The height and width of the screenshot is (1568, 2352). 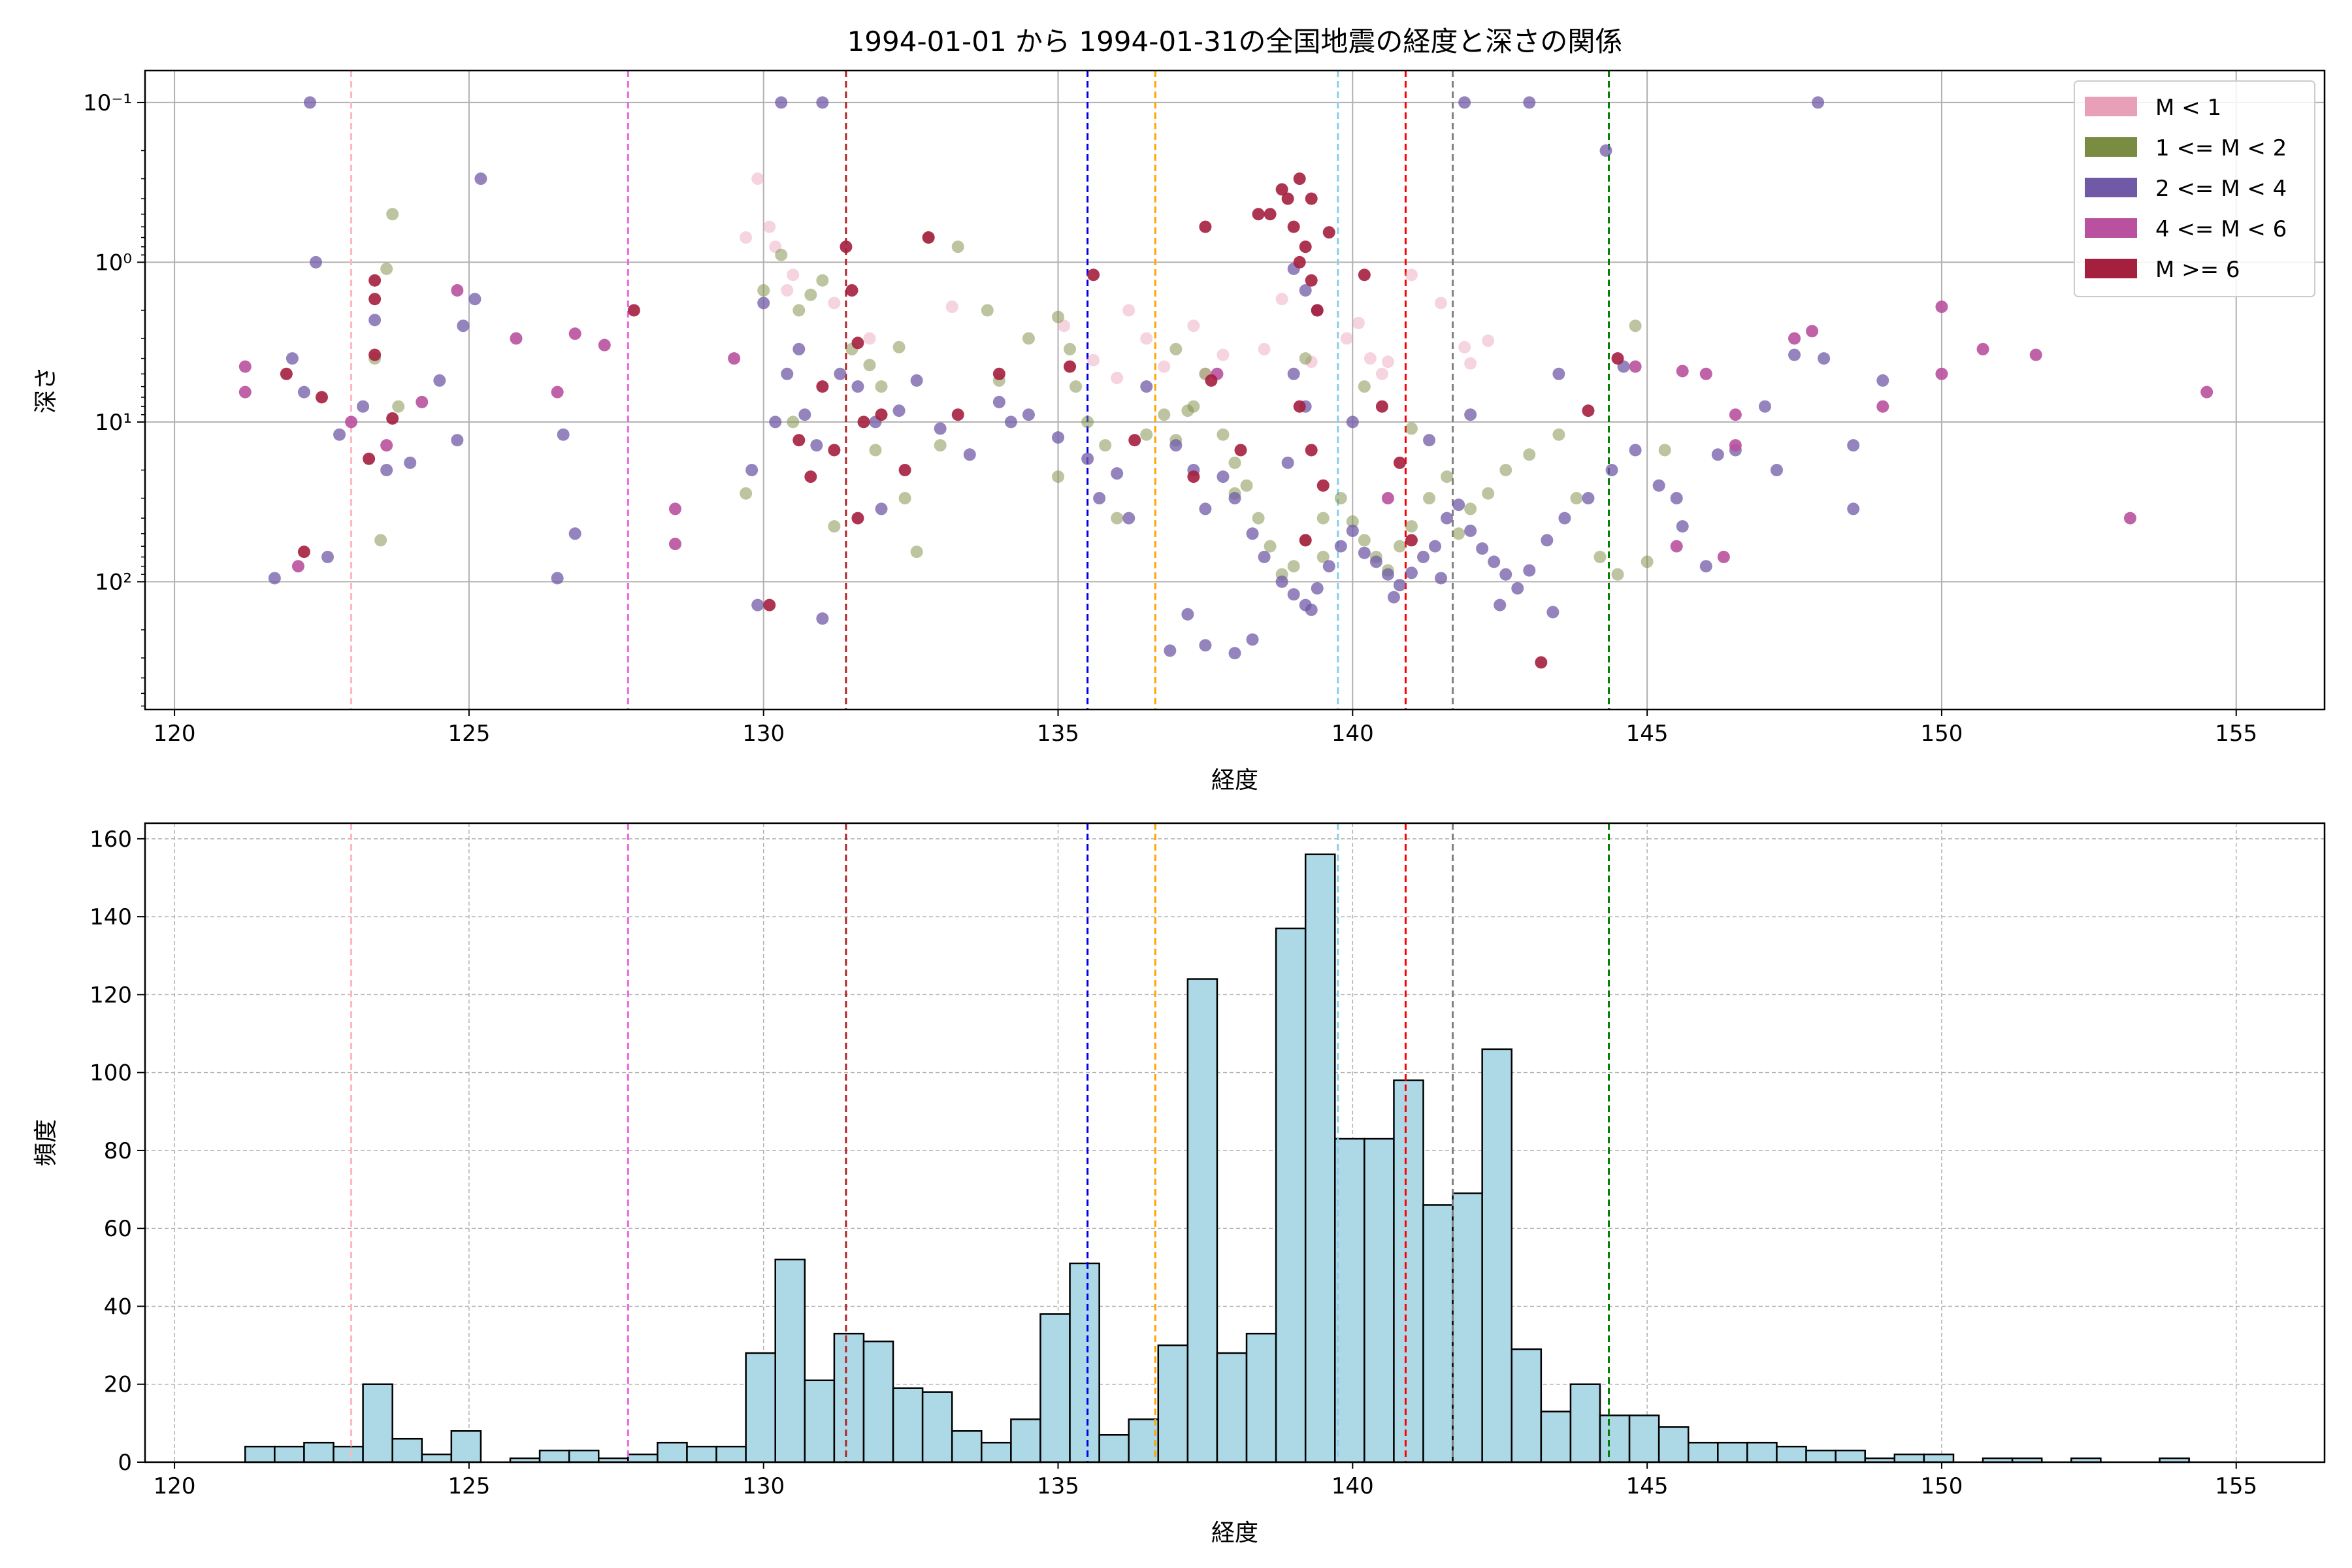 I want to click on scatter-x-tick-label: 135, so click(x=1058, y=734).